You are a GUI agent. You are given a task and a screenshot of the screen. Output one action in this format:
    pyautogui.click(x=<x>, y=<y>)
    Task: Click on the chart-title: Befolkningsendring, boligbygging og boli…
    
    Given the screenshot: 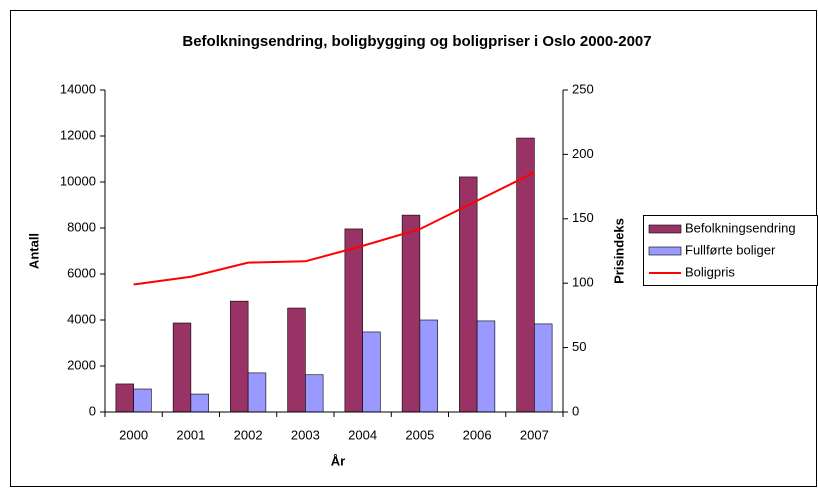 What is the action you would take?
    pyautogui.click(x=416, y=41)
    